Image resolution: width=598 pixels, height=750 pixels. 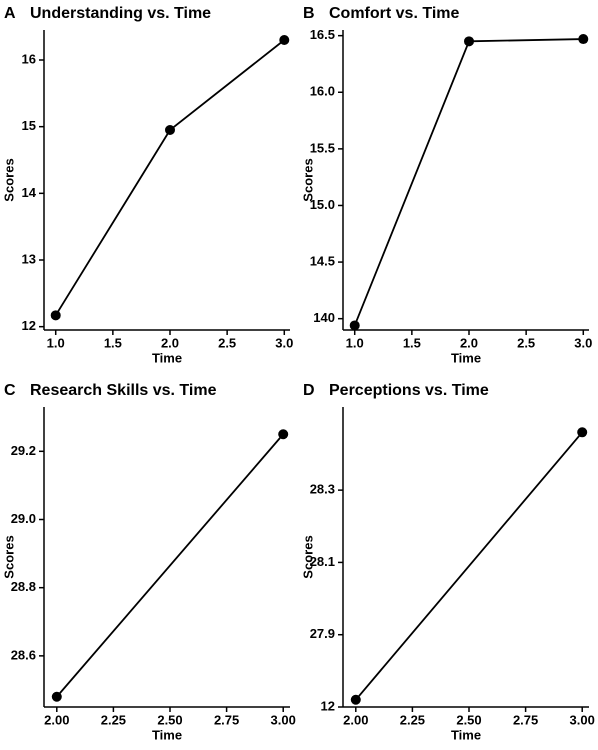 I want to click on y-tick-label: 13, so click(x=29, y=258).